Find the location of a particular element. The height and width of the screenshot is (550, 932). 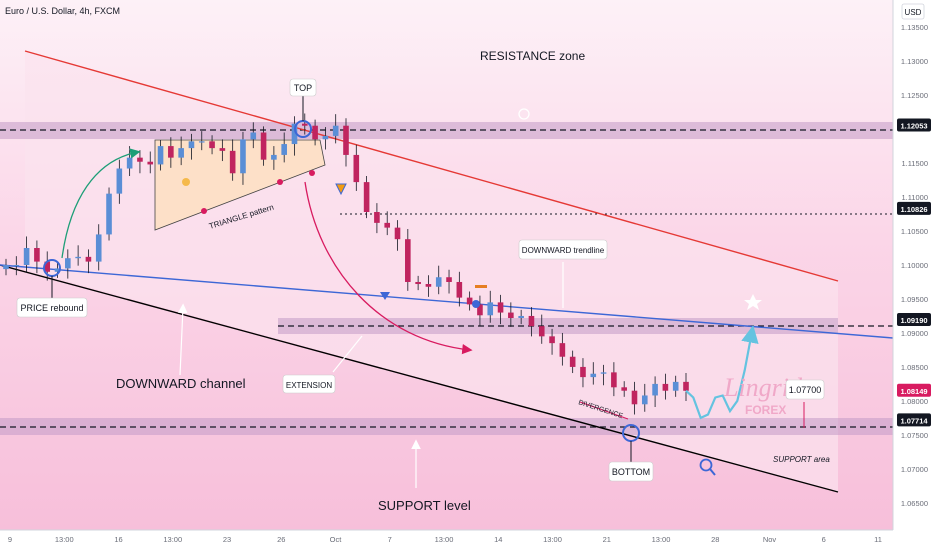

resistance-band is located at coordinates (446, 130).